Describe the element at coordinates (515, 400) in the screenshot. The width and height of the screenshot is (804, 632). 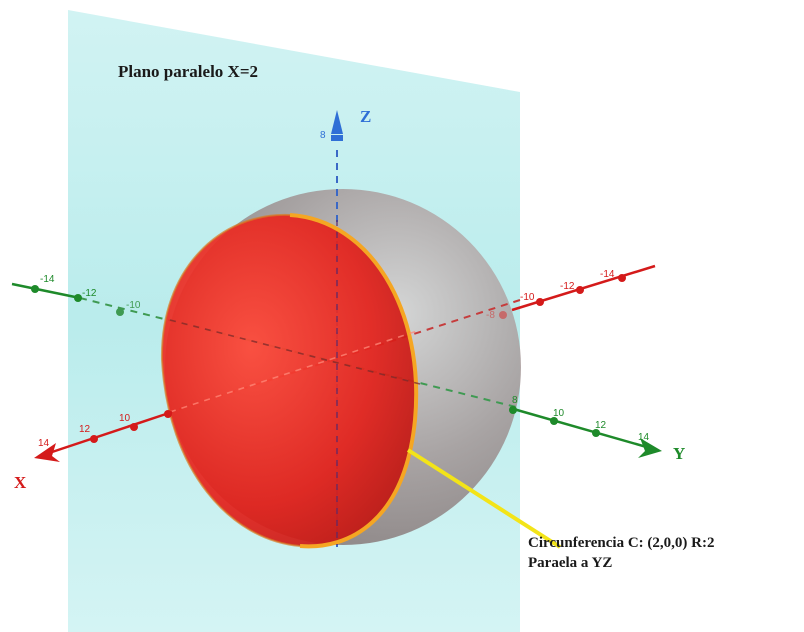
I see `tick-y-8: 8` at that location.